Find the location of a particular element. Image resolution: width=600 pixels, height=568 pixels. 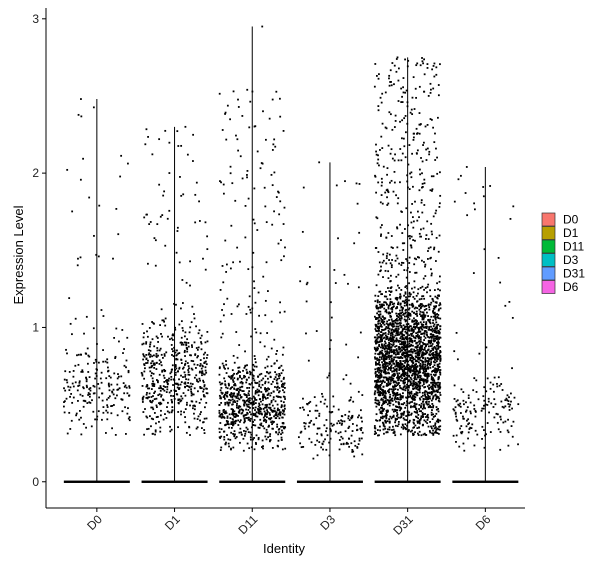

violin-group-D3 is located at coordinates (330, 322).